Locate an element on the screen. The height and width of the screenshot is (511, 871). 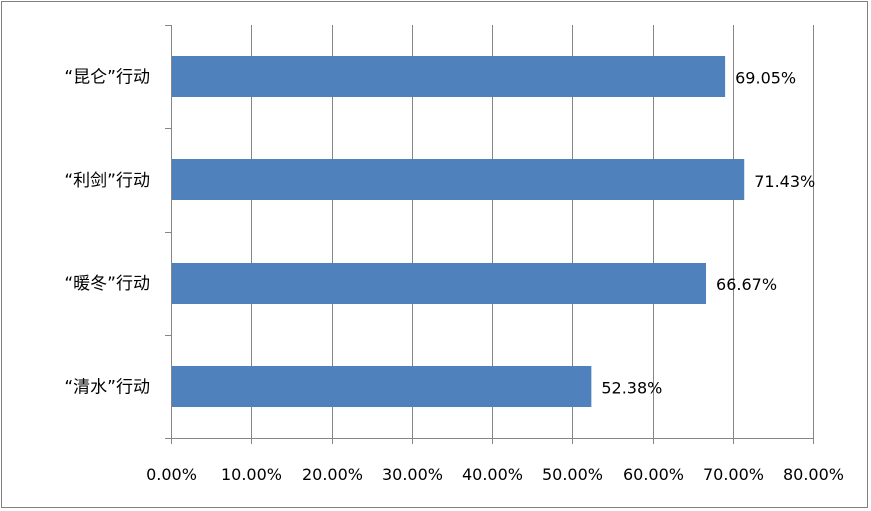
category-label: “暖冬”行动 is located at coordinates (107, 284).